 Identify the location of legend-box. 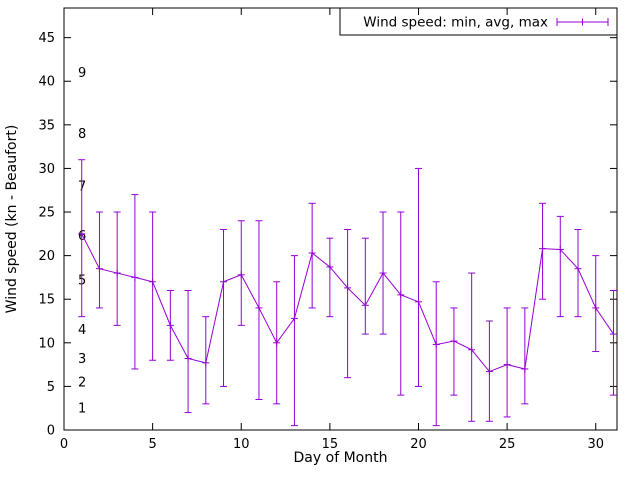
(478, 21).